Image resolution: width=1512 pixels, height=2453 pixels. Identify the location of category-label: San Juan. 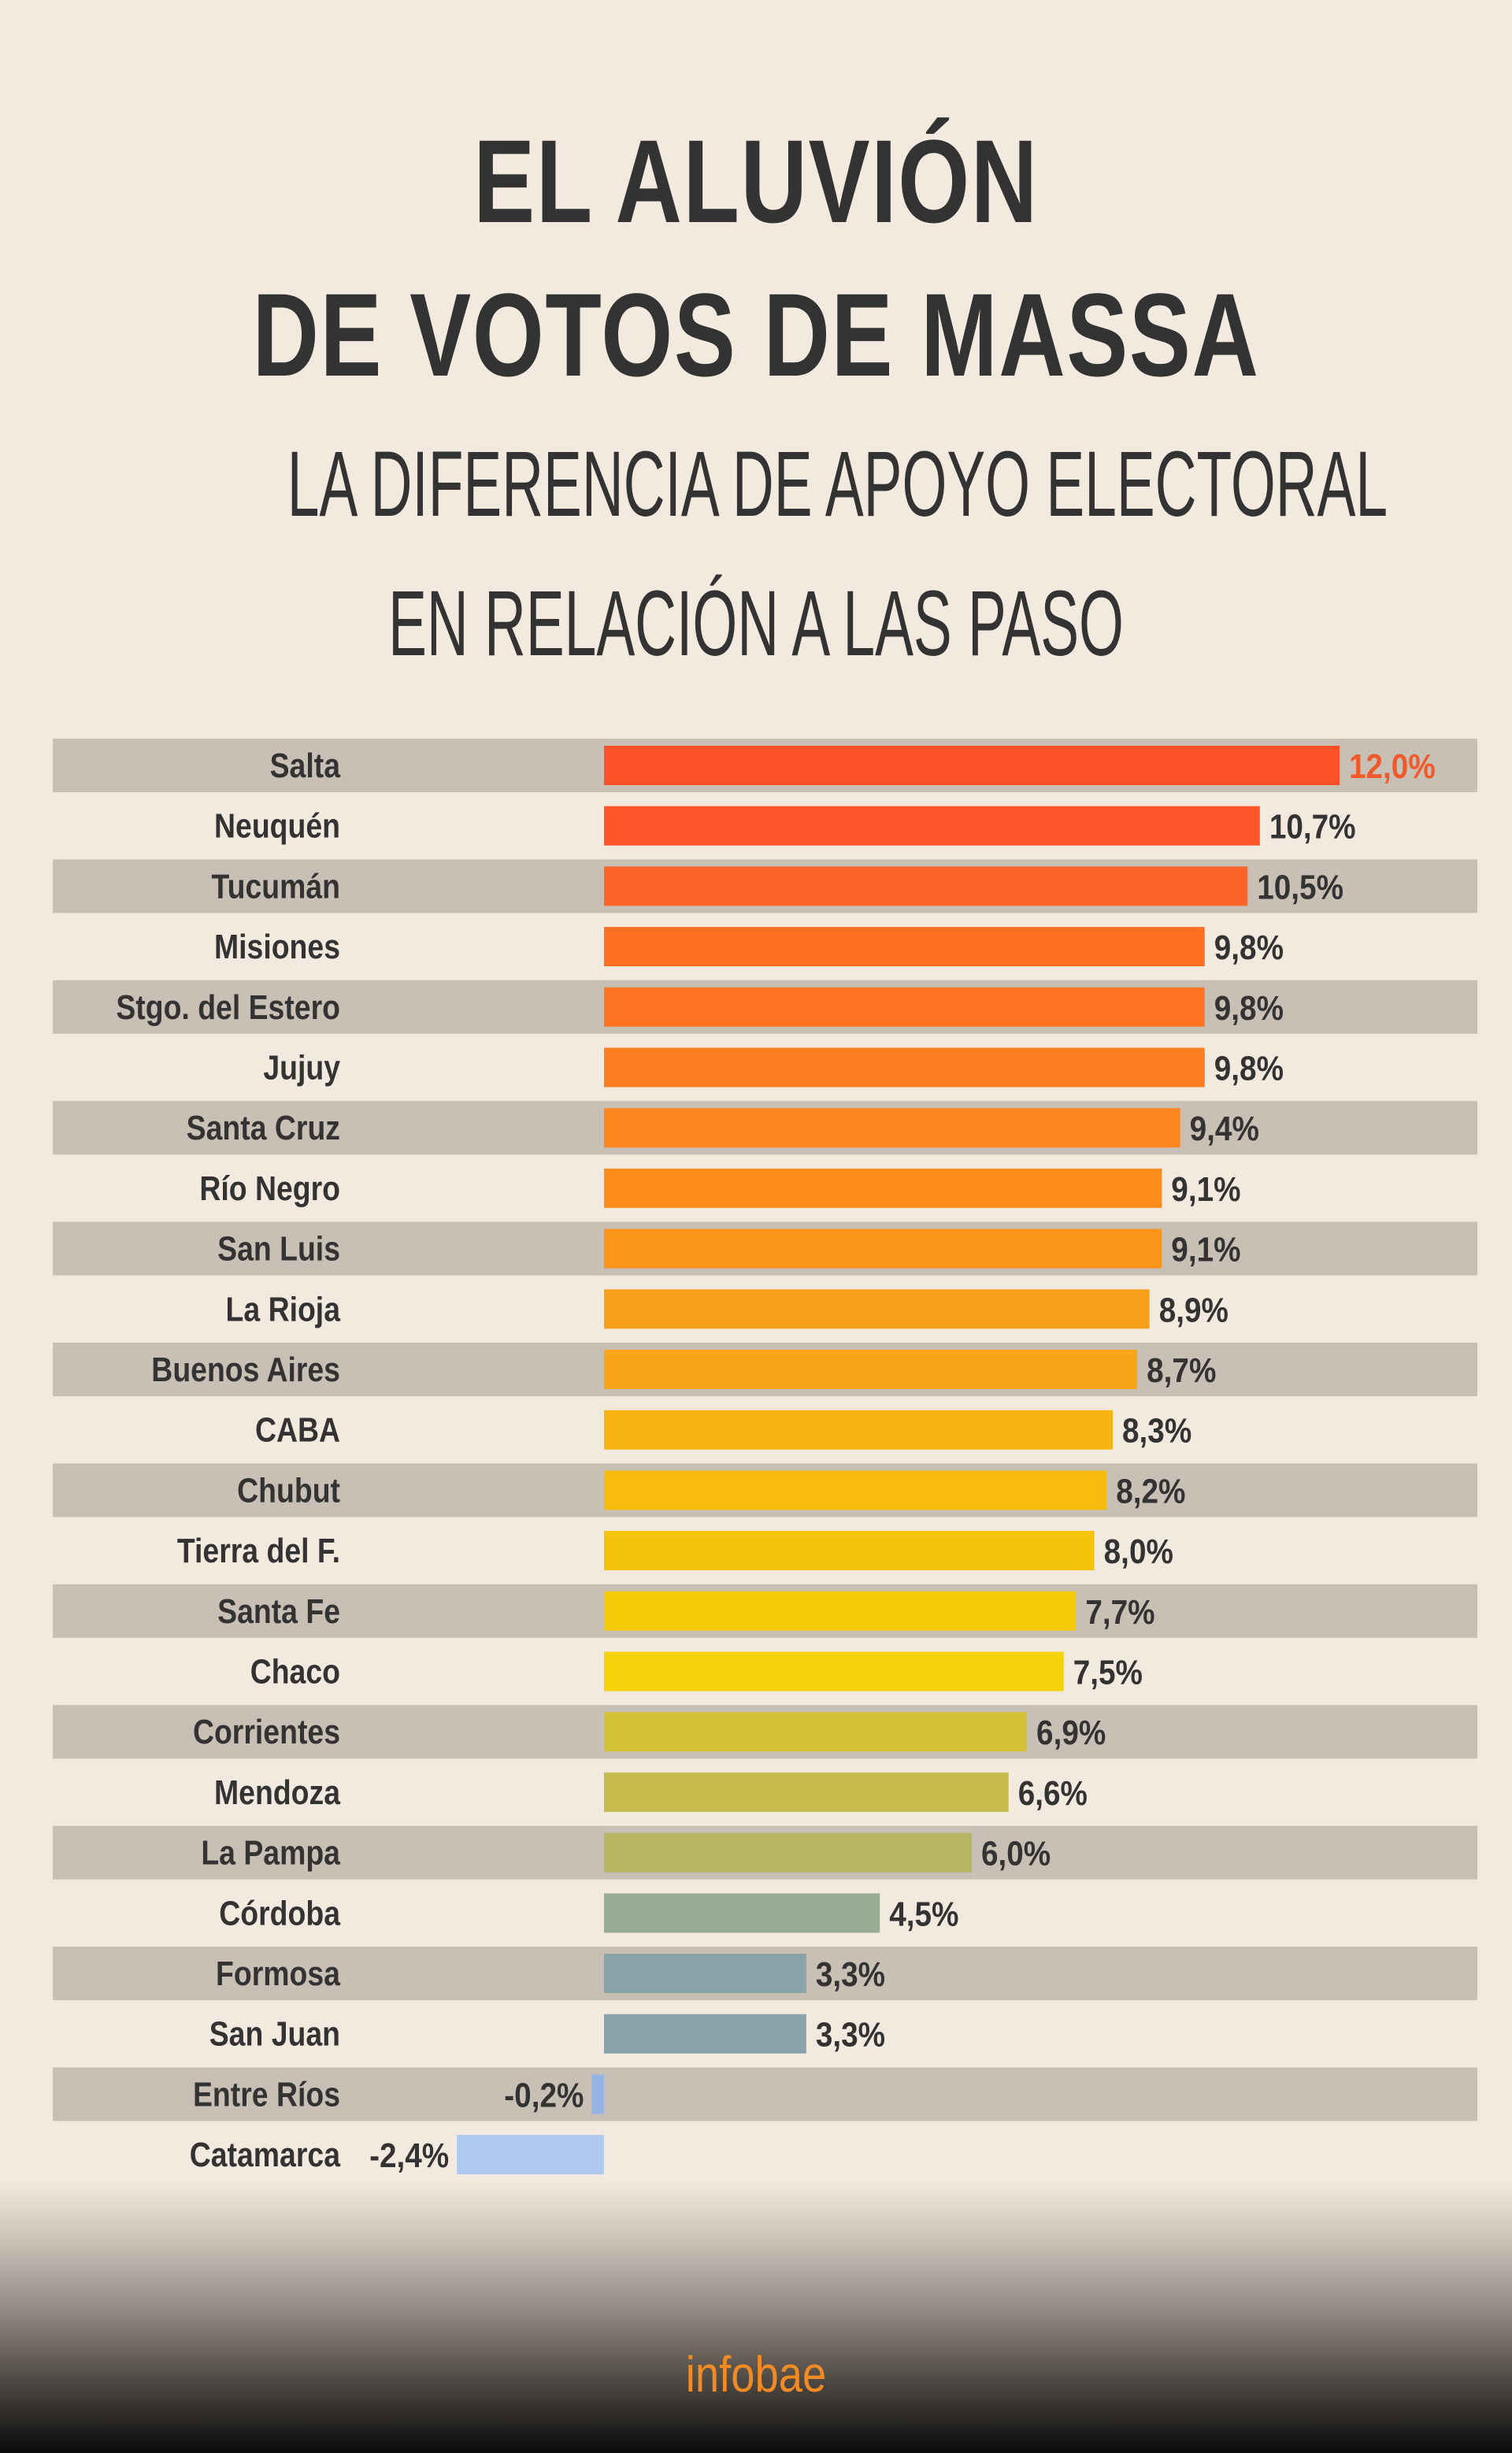
(274, 2034).